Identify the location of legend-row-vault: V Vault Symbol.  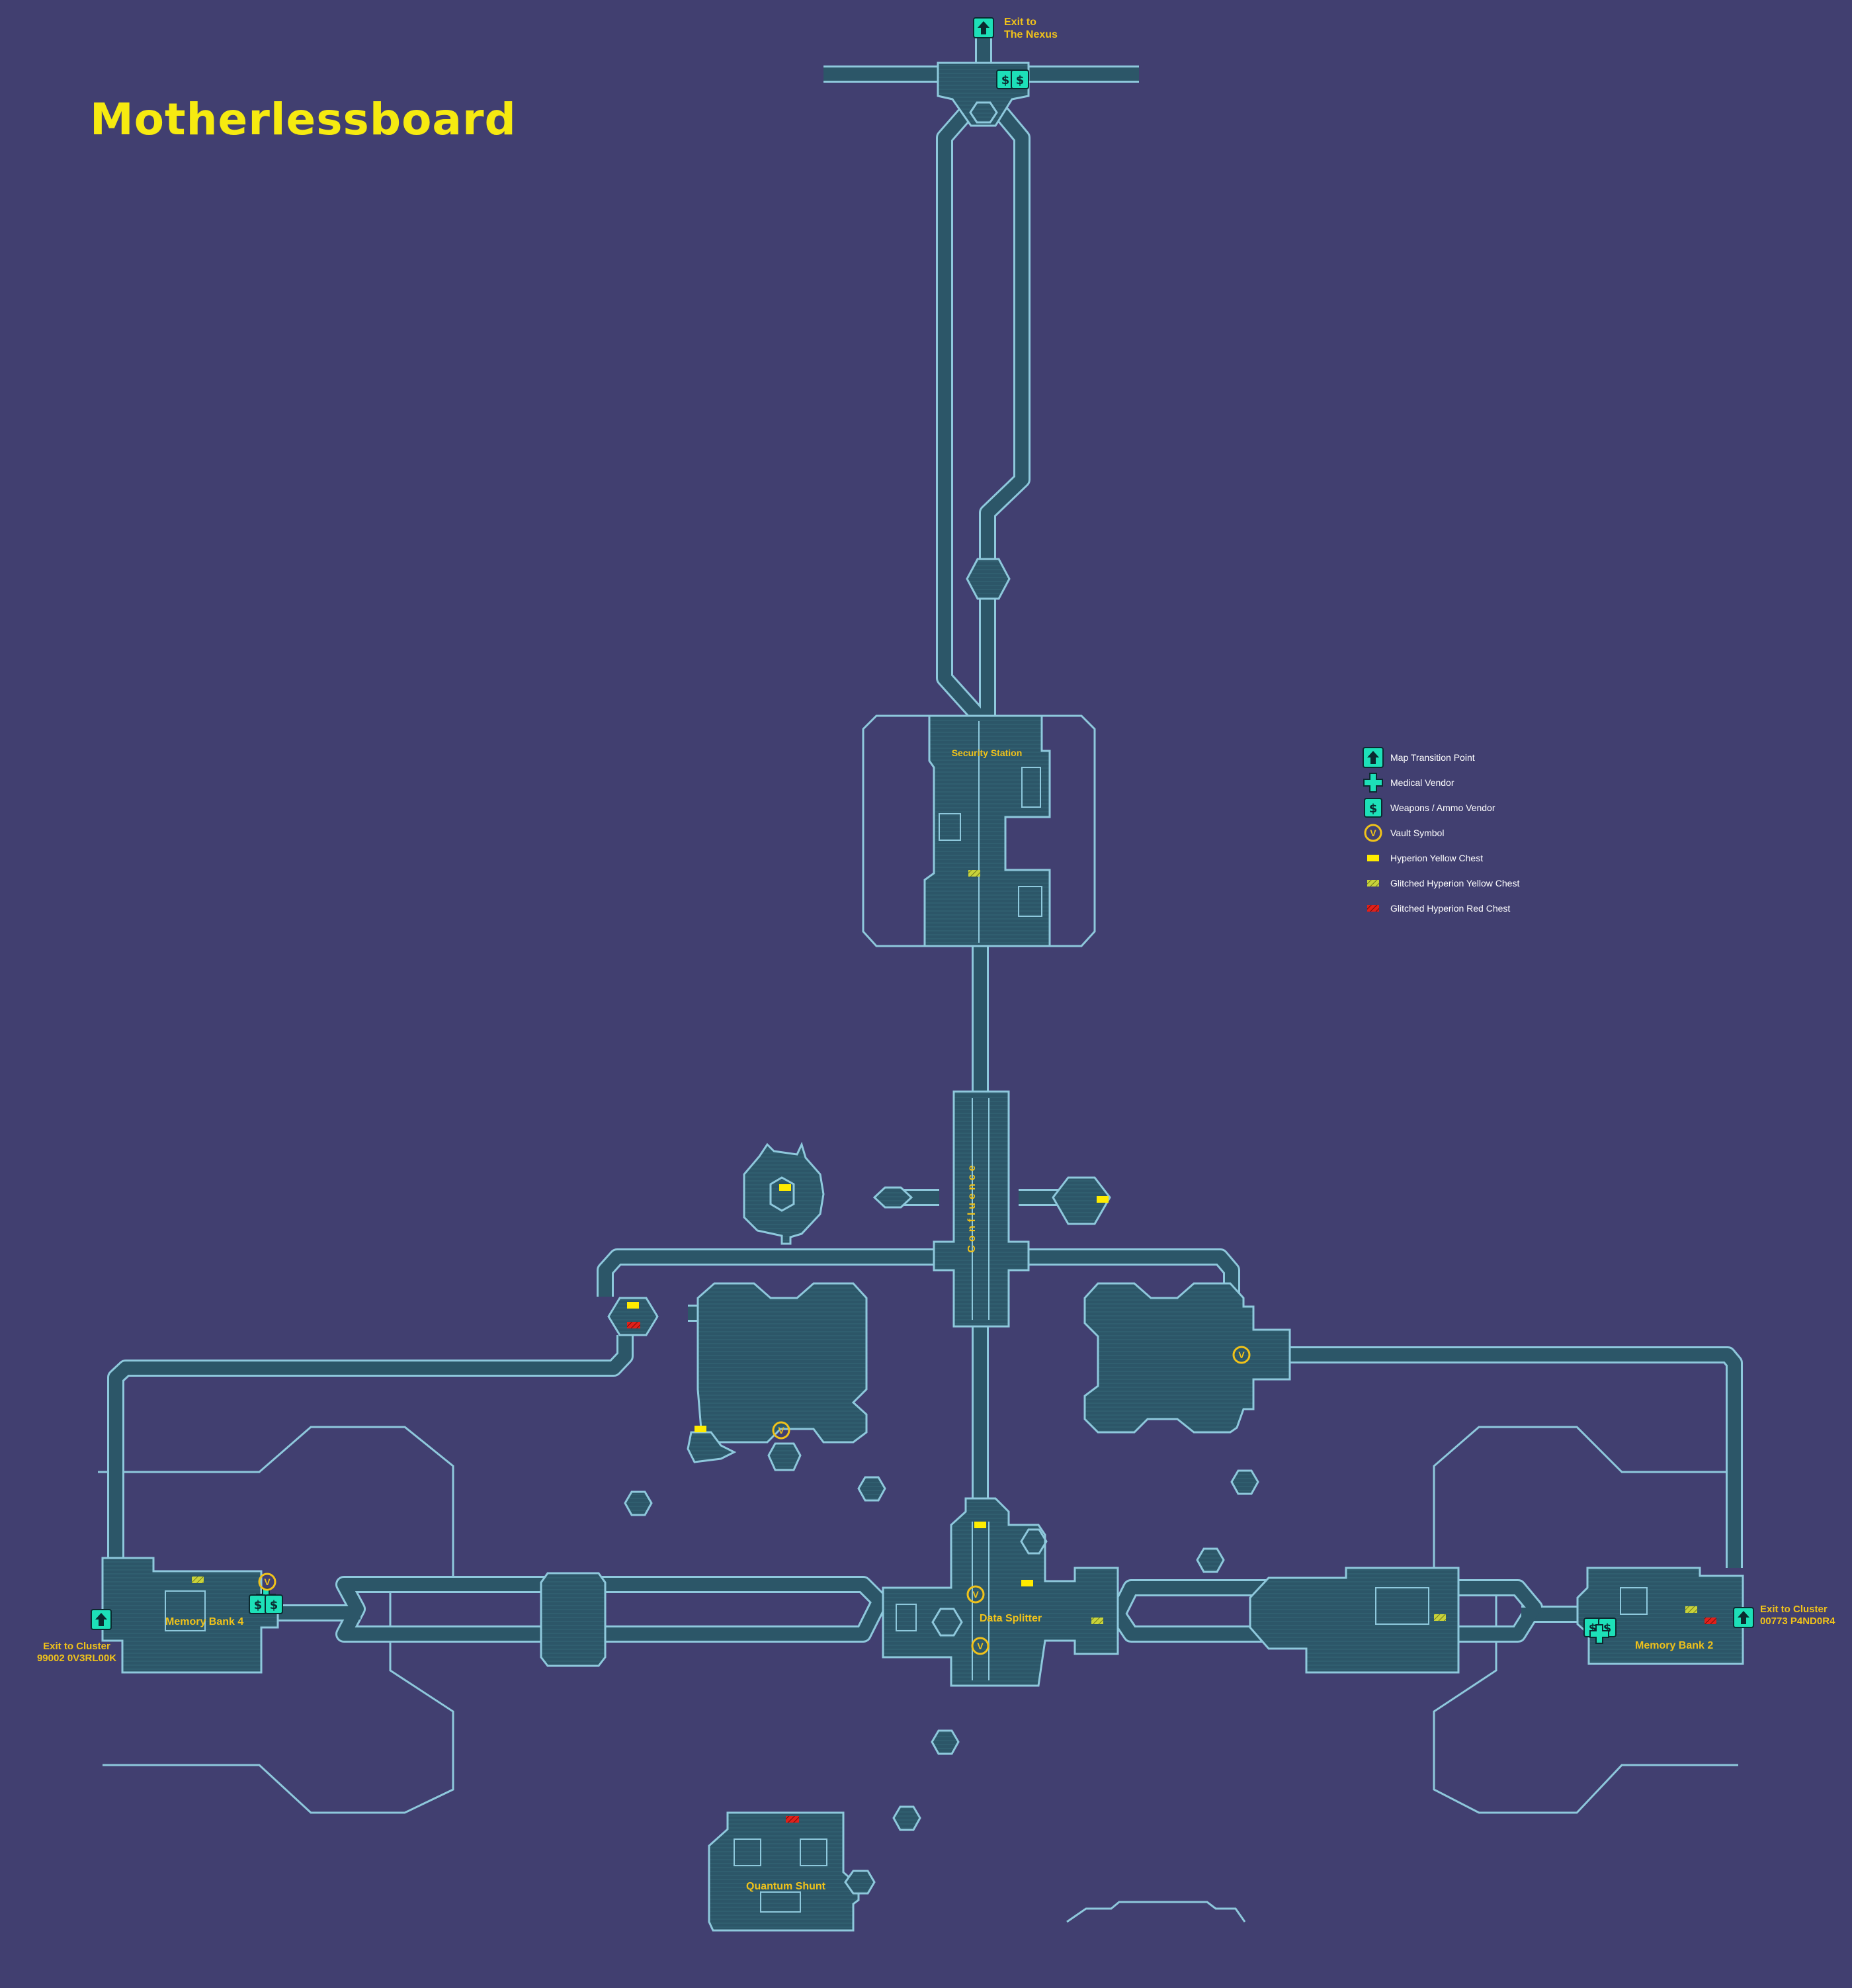
(1440, 832).